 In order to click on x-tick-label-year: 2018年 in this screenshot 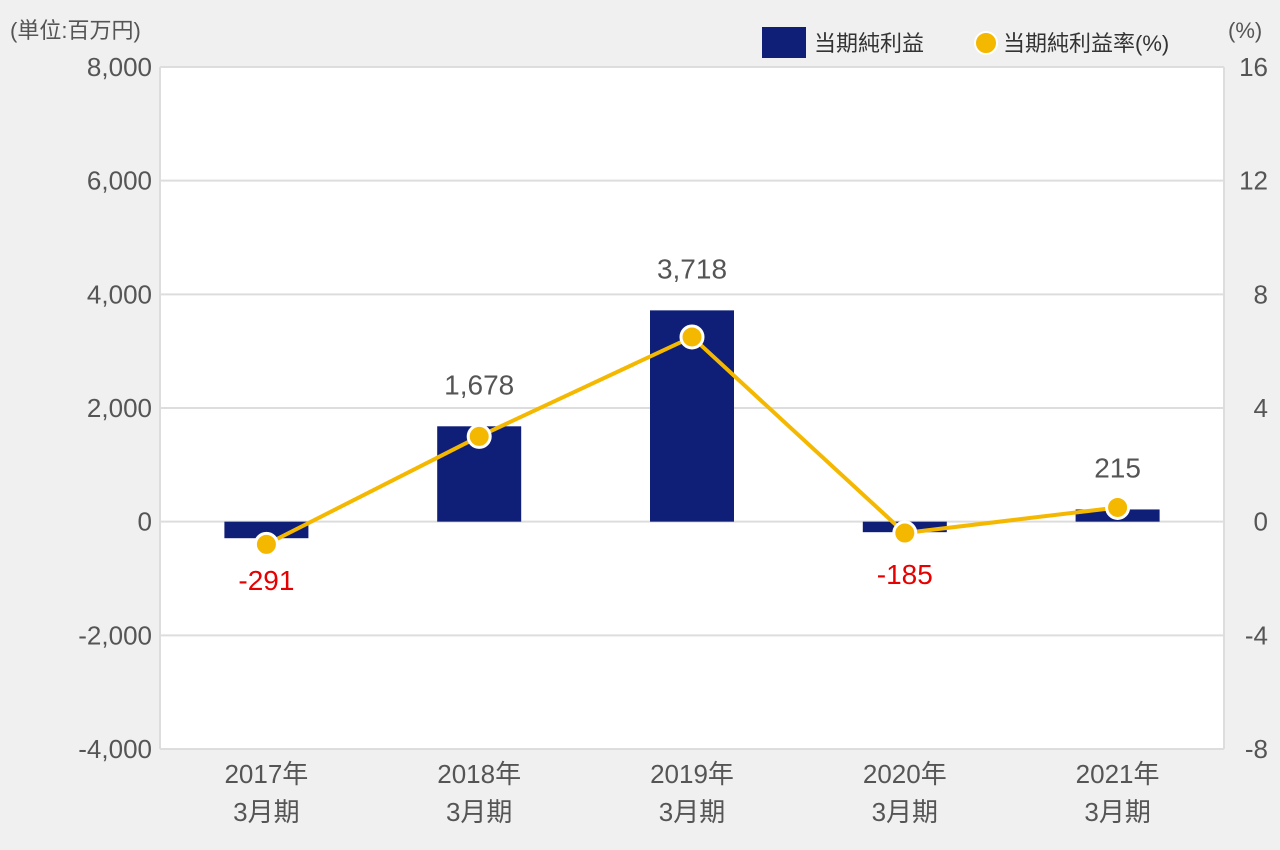, I will do `click(479, 774)`.